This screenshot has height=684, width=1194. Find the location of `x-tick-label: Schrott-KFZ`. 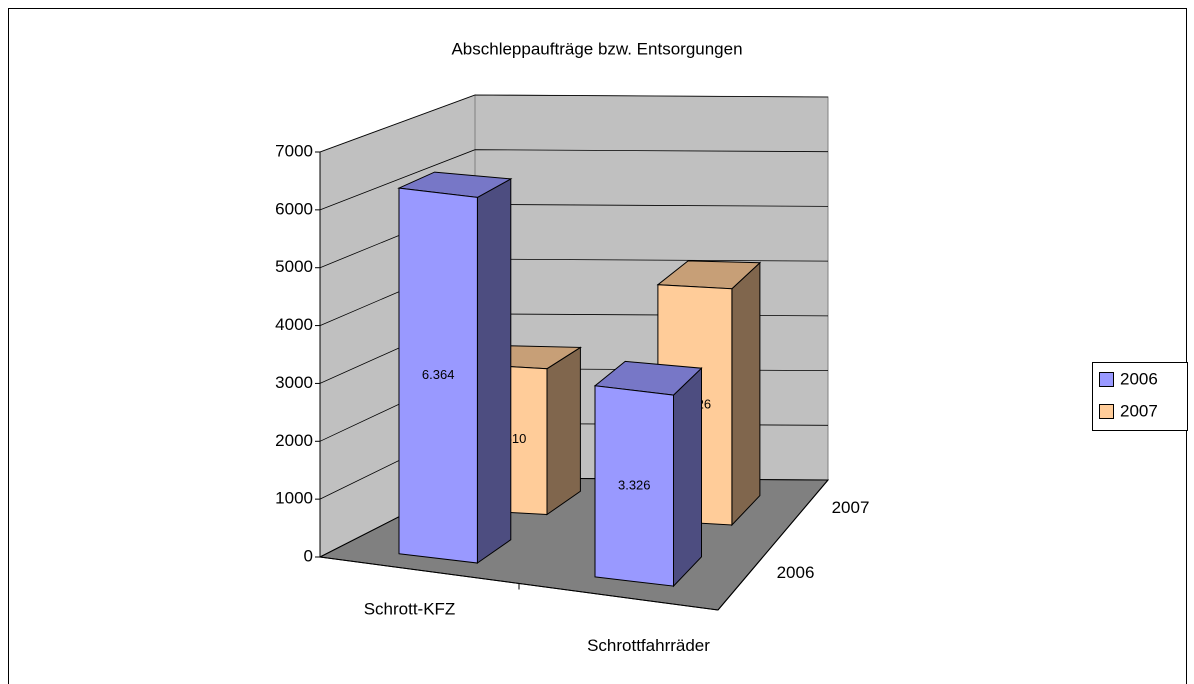

x-tick-label: Schrott-KFZ is located at coordinates (410, 609).